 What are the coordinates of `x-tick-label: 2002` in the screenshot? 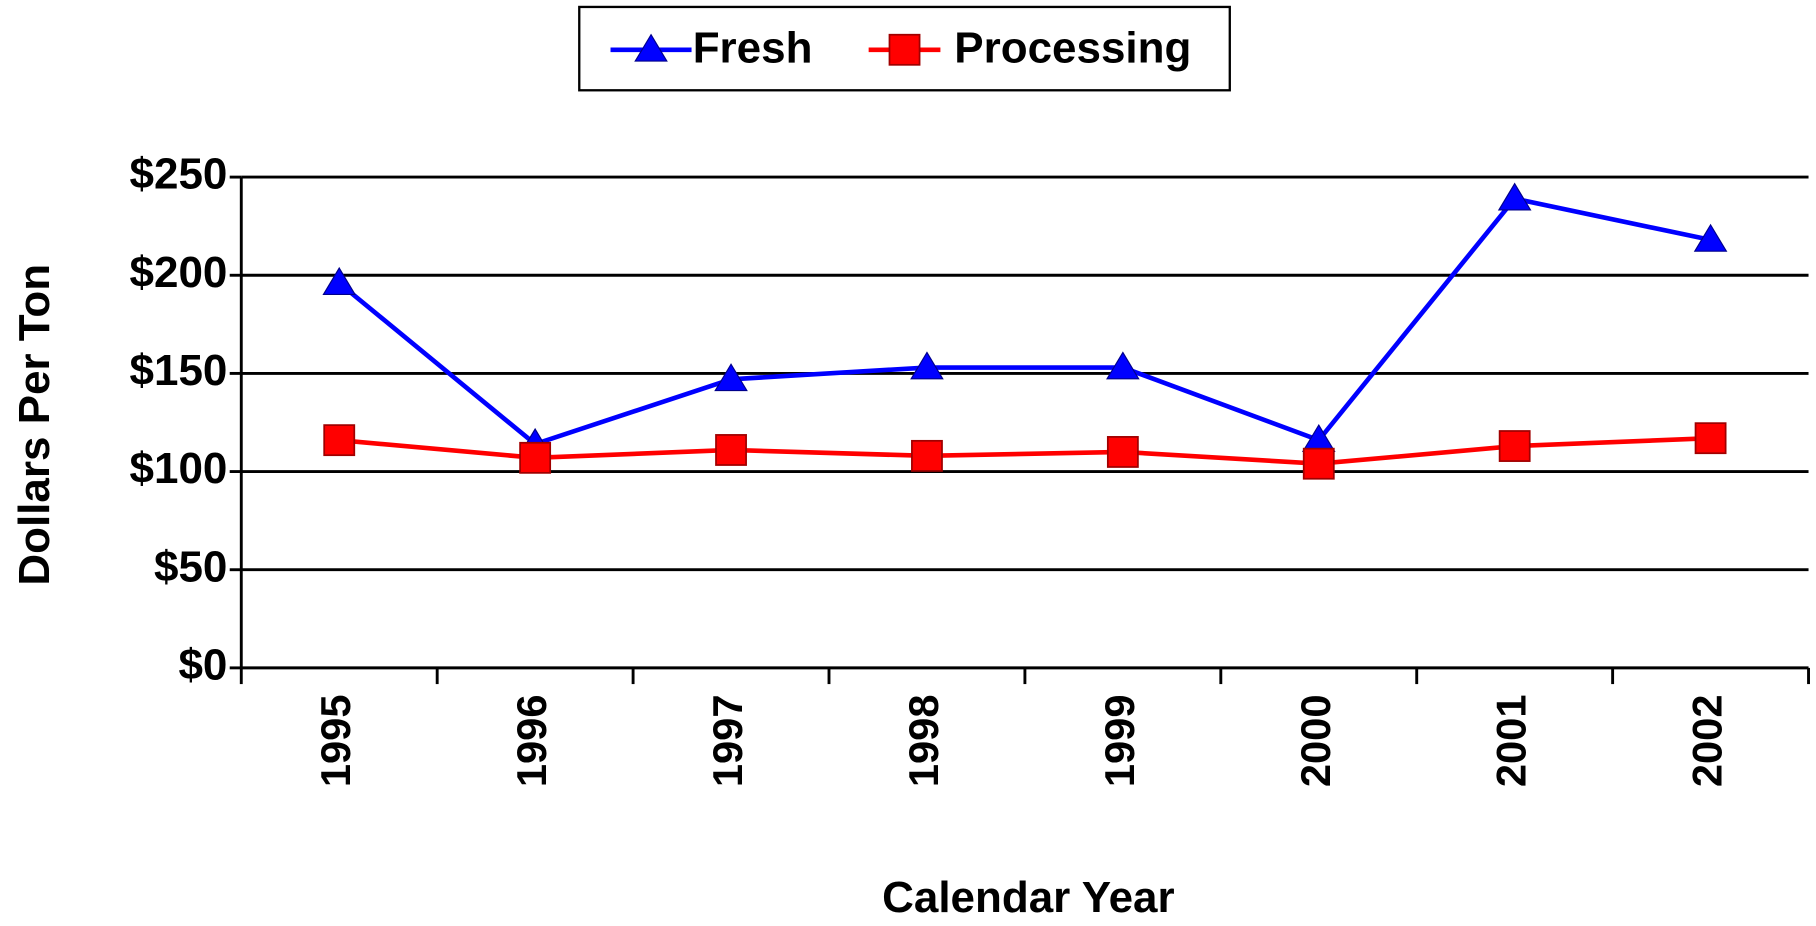 It's located at (1707, 740).